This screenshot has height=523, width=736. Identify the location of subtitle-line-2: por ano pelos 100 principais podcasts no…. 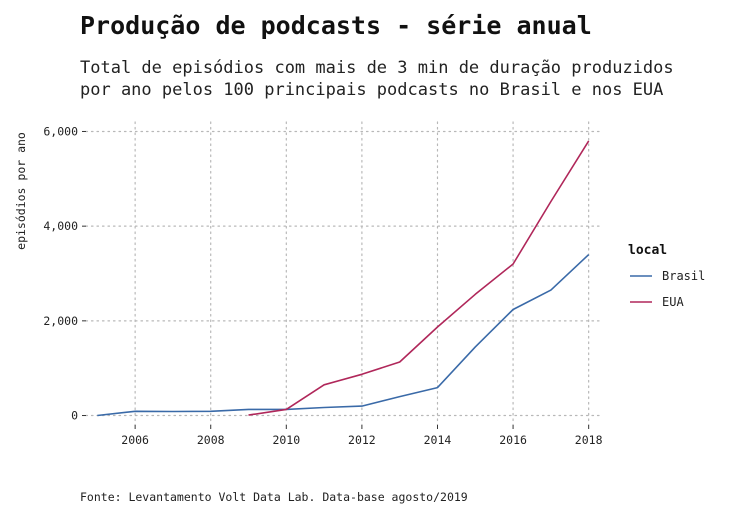
(372, 90).